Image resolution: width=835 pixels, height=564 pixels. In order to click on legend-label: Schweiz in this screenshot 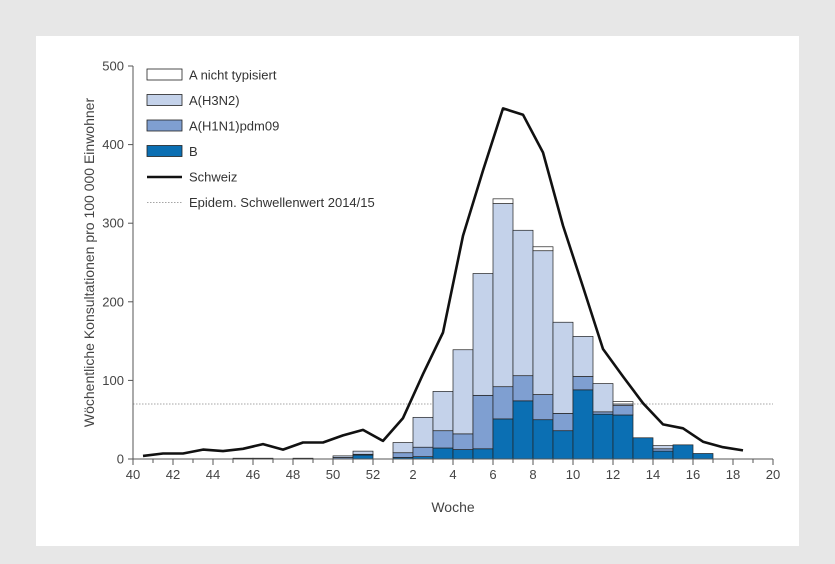, I will do `click(213, 177)`.